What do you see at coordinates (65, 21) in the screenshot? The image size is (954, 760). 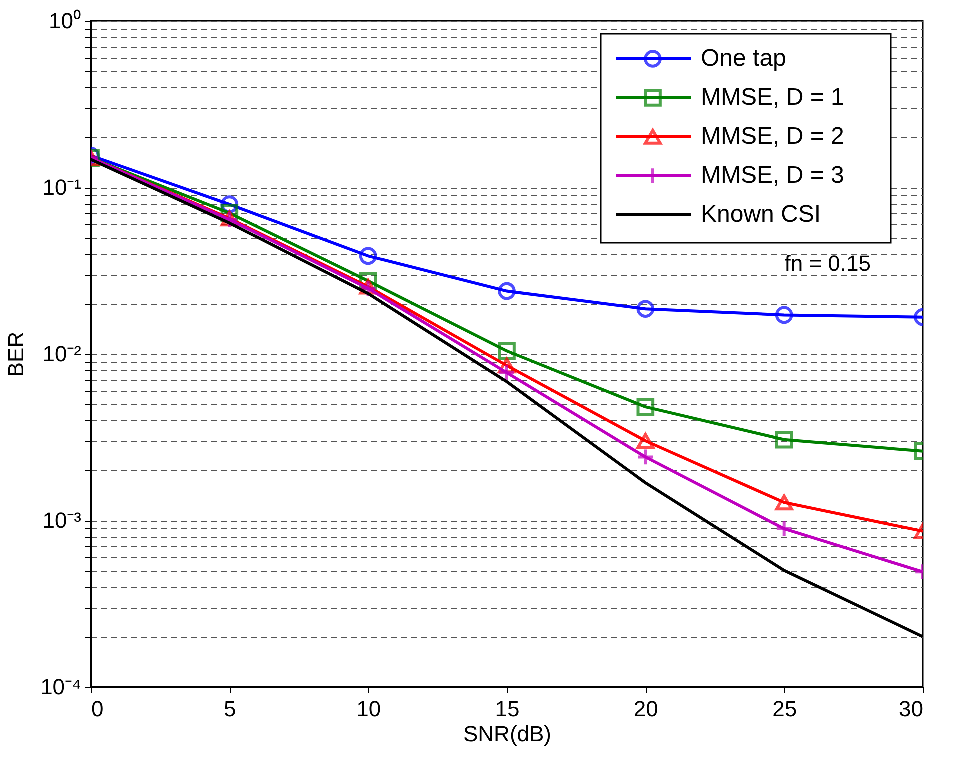 I see `y-tick-label: 10⁰` at bounding box center [65, 21].